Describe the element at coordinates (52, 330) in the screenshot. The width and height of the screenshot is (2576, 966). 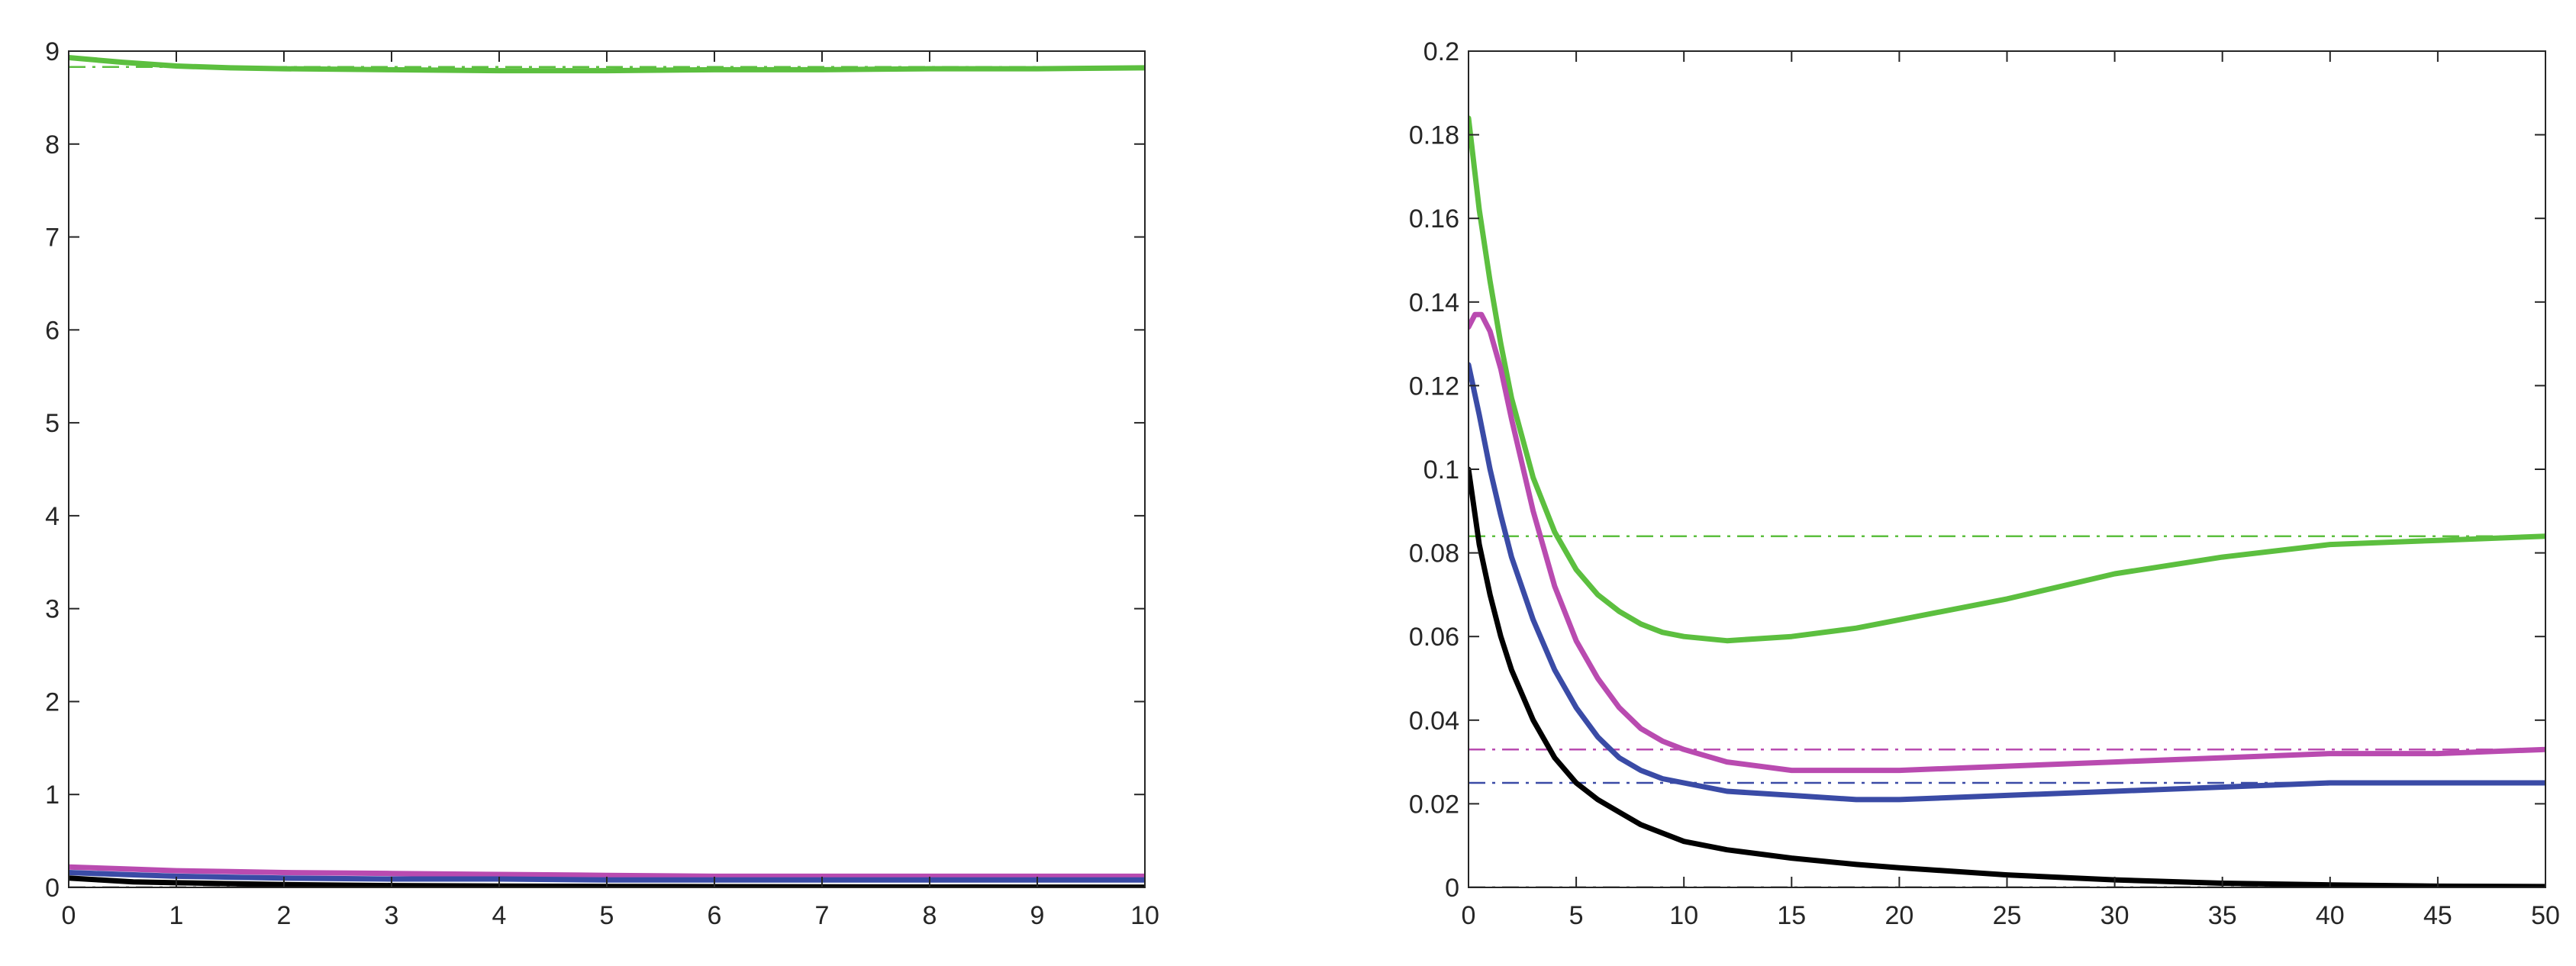
I see `y-tick-label: 6` at that location.